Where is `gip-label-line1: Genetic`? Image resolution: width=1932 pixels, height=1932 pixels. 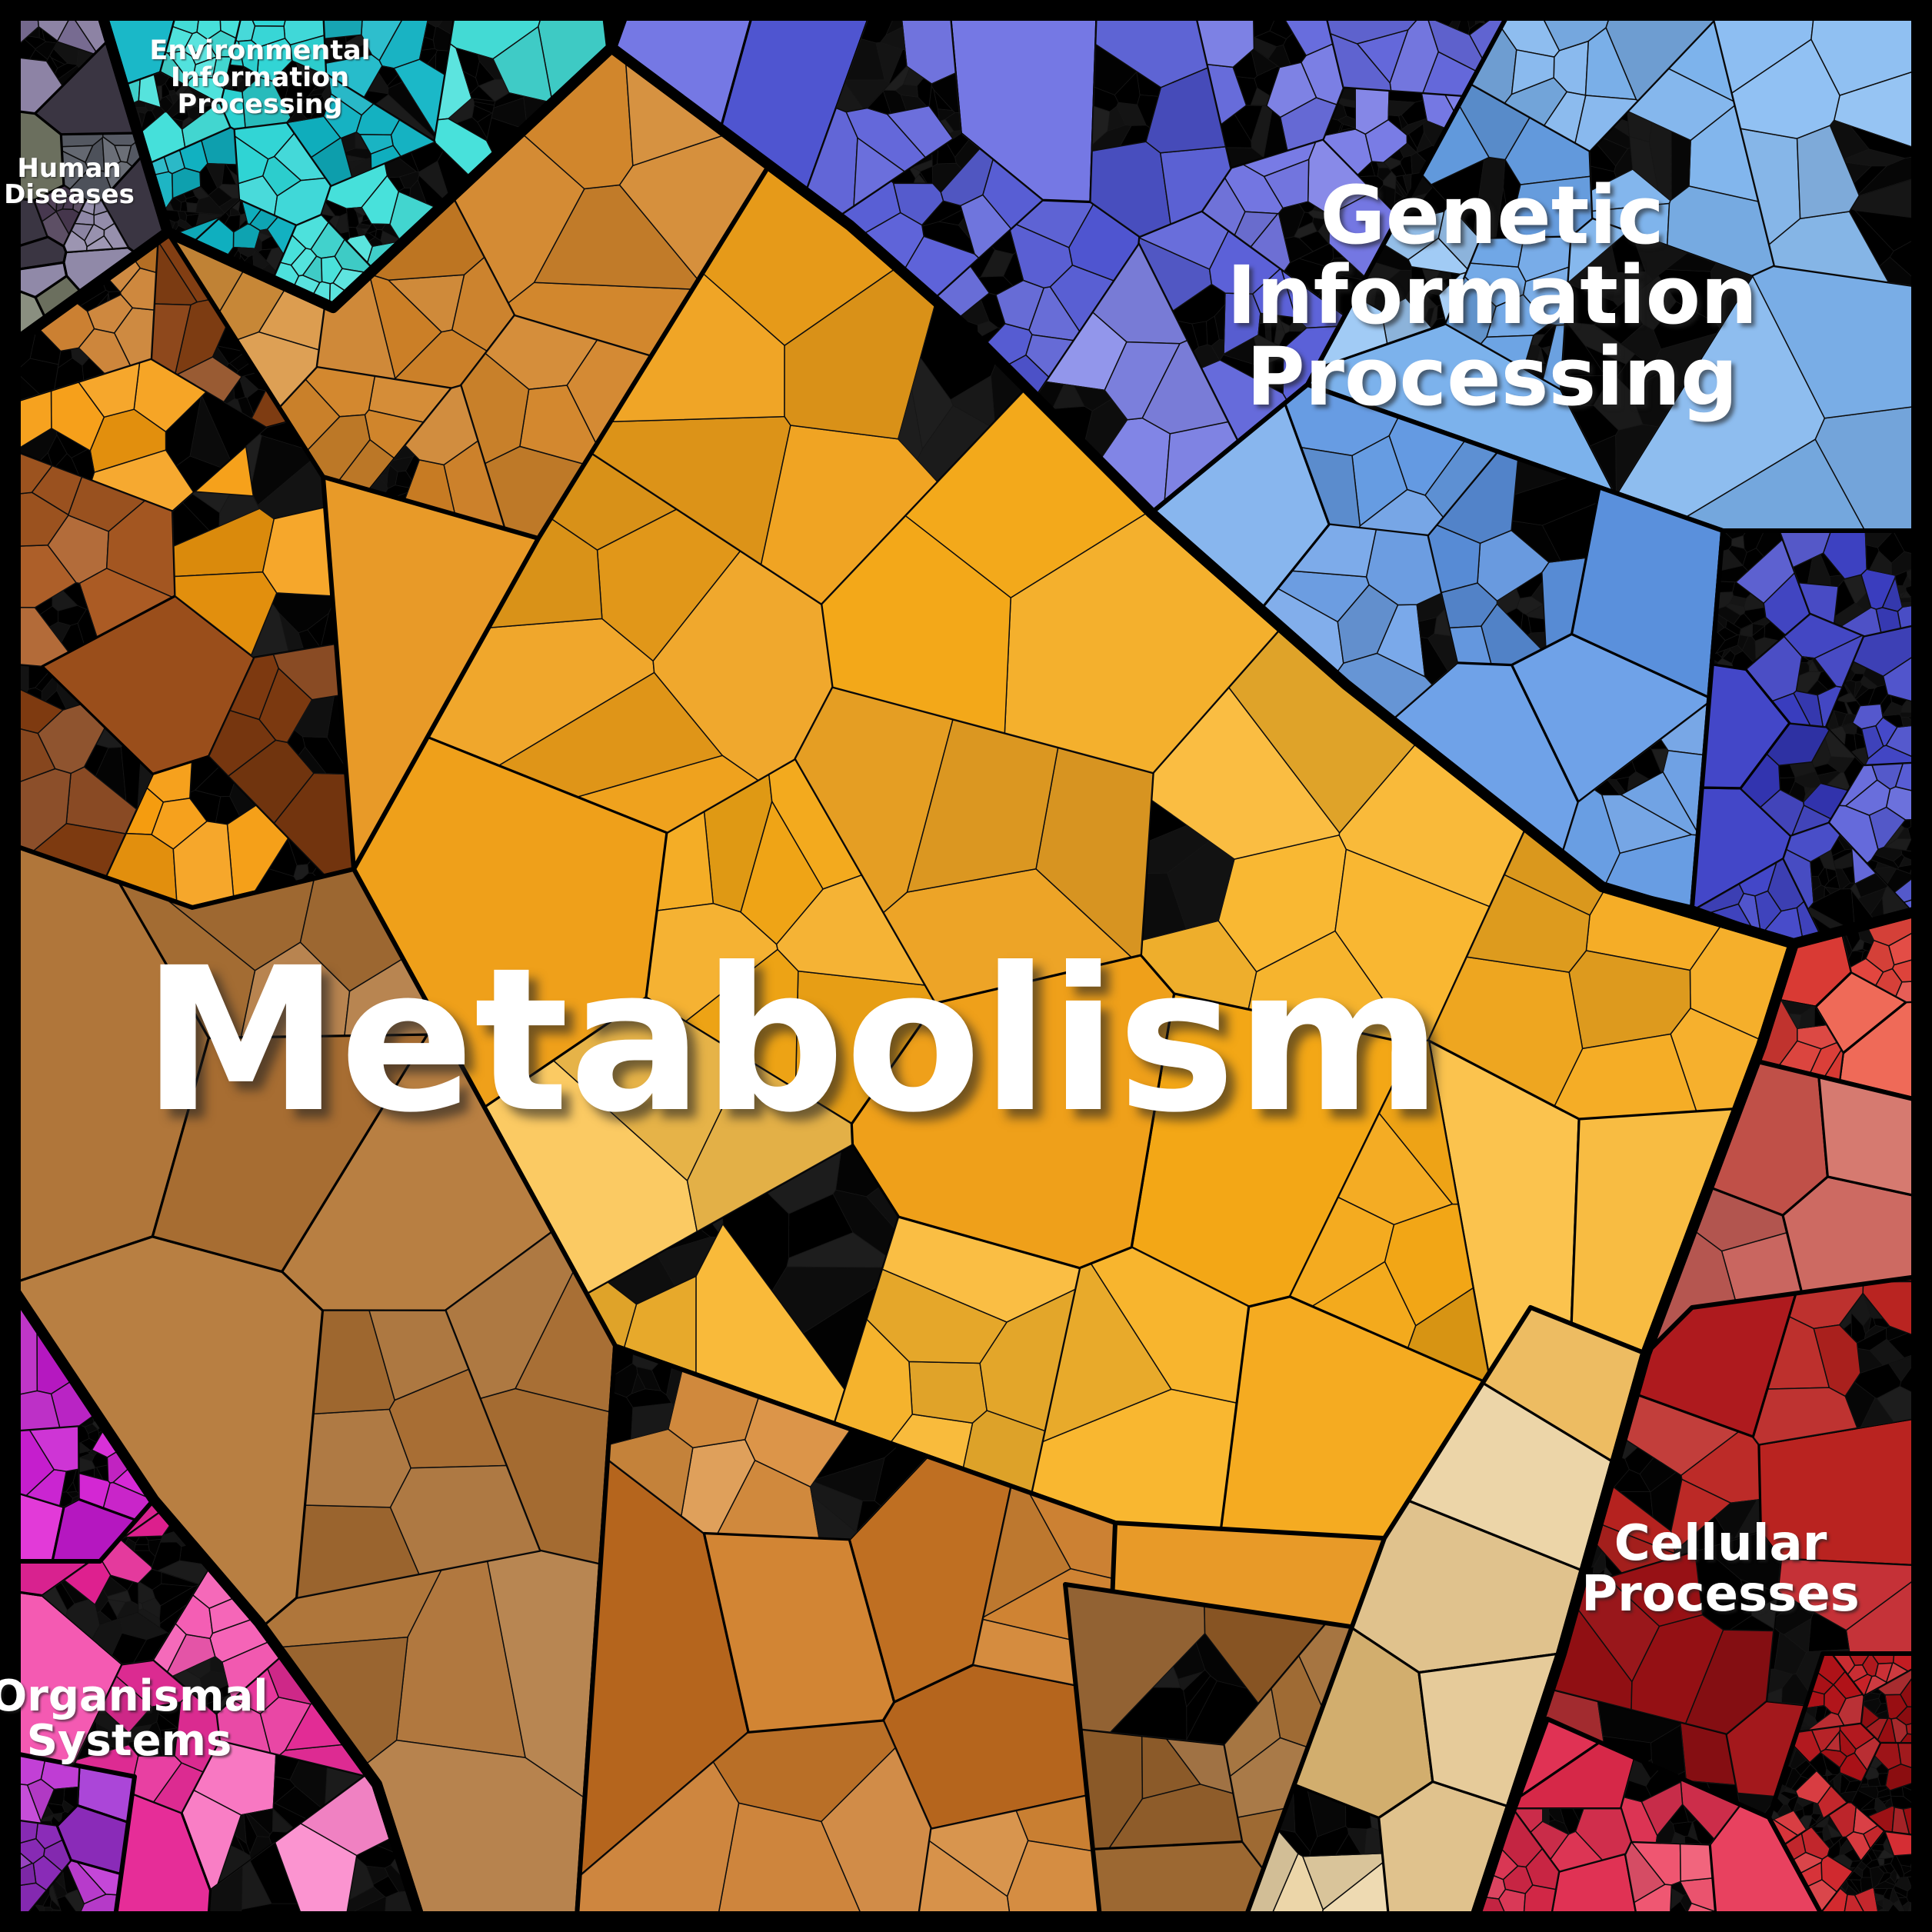
gip-label-line1: Genetic is located at coordinates (1492, 215).